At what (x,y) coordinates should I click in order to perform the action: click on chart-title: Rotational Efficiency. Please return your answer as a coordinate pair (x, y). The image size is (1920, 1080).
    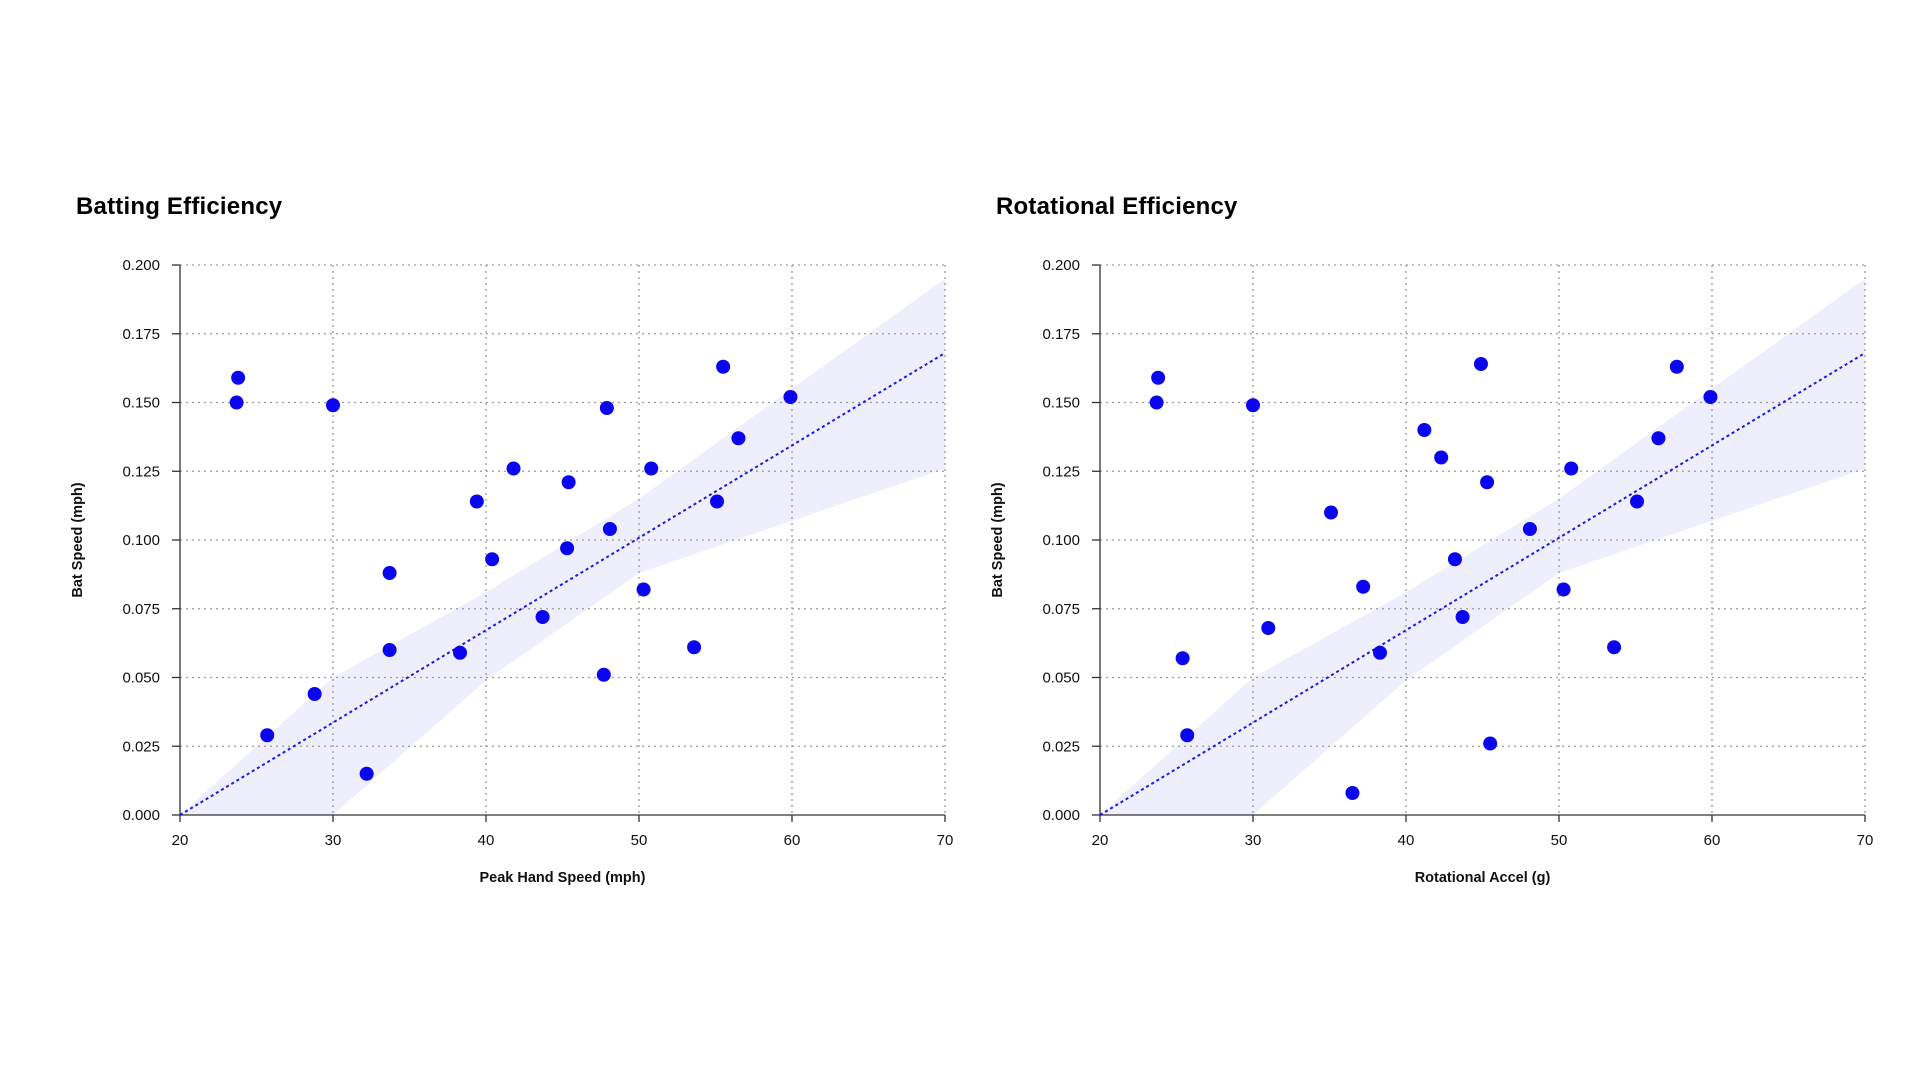
    Looking at the image, I should click on (1117, 206).